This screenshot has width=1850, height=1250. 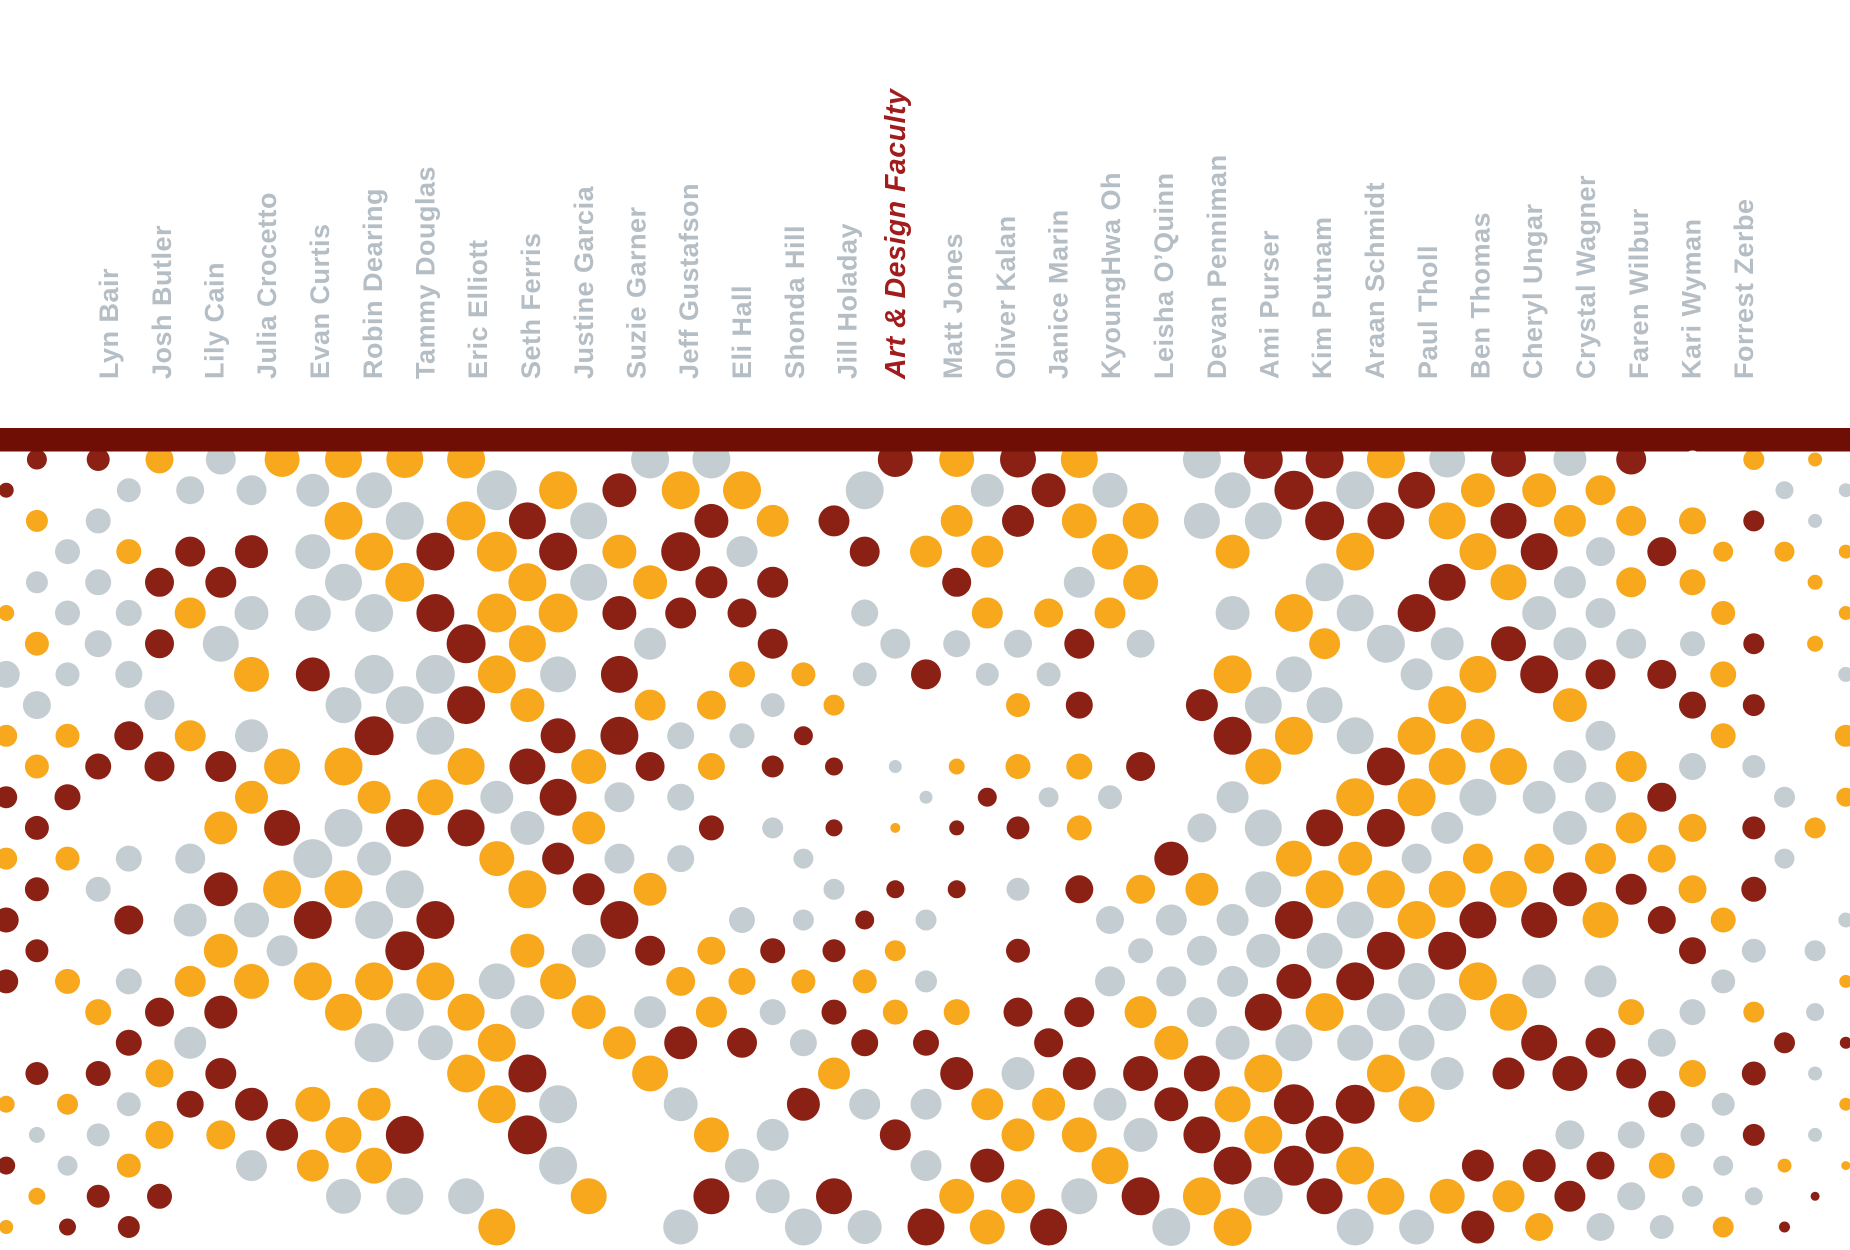 What do you see at coordinates (267, 285) in the screenshot?
I see `svg-text: Julia Crocetto` at bounding box center [267, 285].